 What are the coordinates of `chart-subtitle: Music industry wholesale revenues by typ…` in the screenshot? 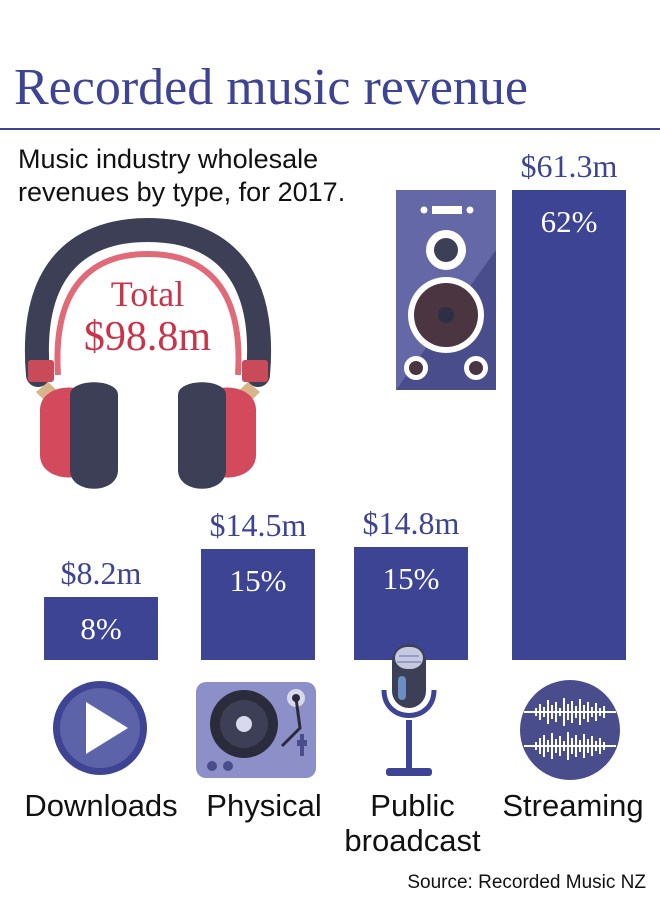 It's located at (182, 175).